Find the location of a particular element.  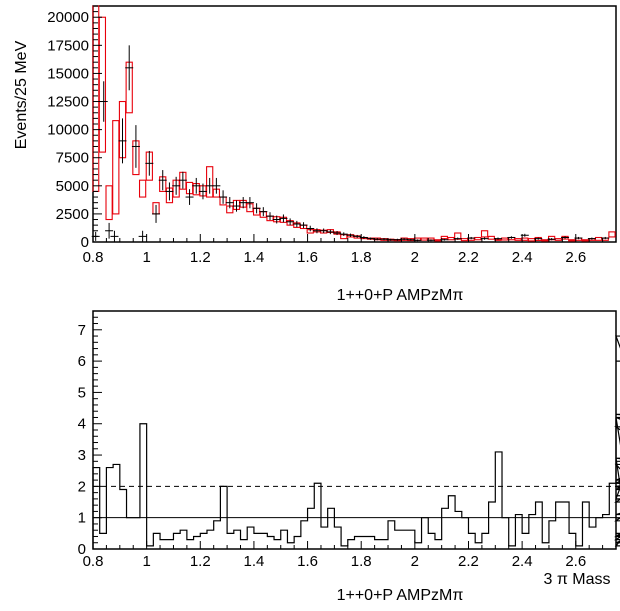

bottom-x-axis: 0.8 1 1.2 1.4 1.6 1.8 2 2.2 2.4 2.6 is located at coordinates (350, 555).